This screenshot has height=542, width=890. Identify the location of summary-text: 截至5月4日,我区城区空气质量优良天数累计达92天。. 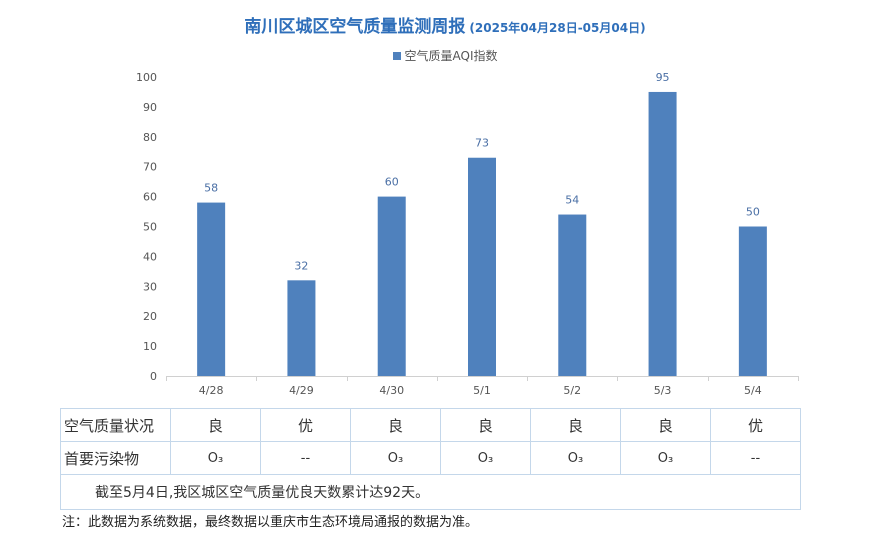
(430, 492).